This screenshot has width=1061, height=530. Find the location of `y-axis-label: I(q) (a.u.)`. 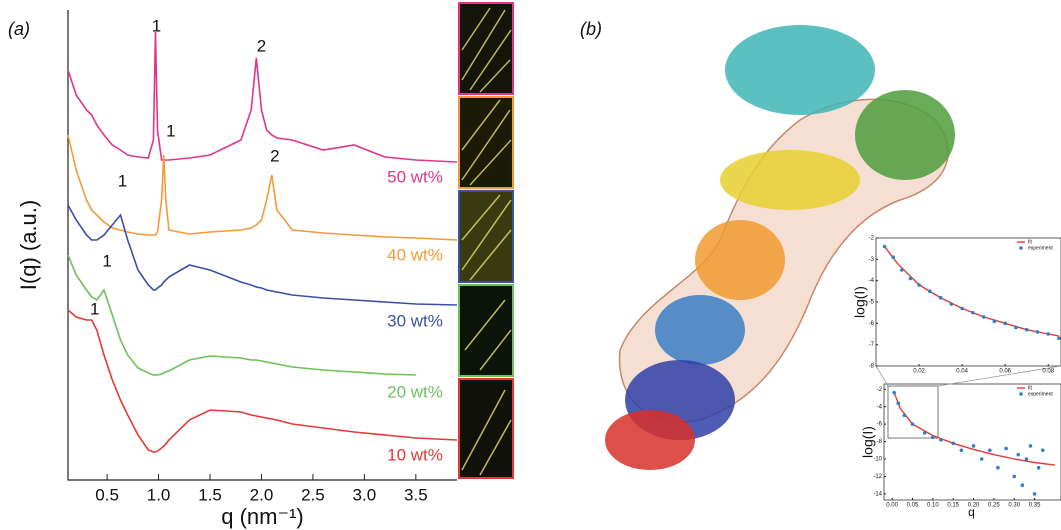

y-axis-label: I(q) (a.u.) is located at coordinates (28, 245).